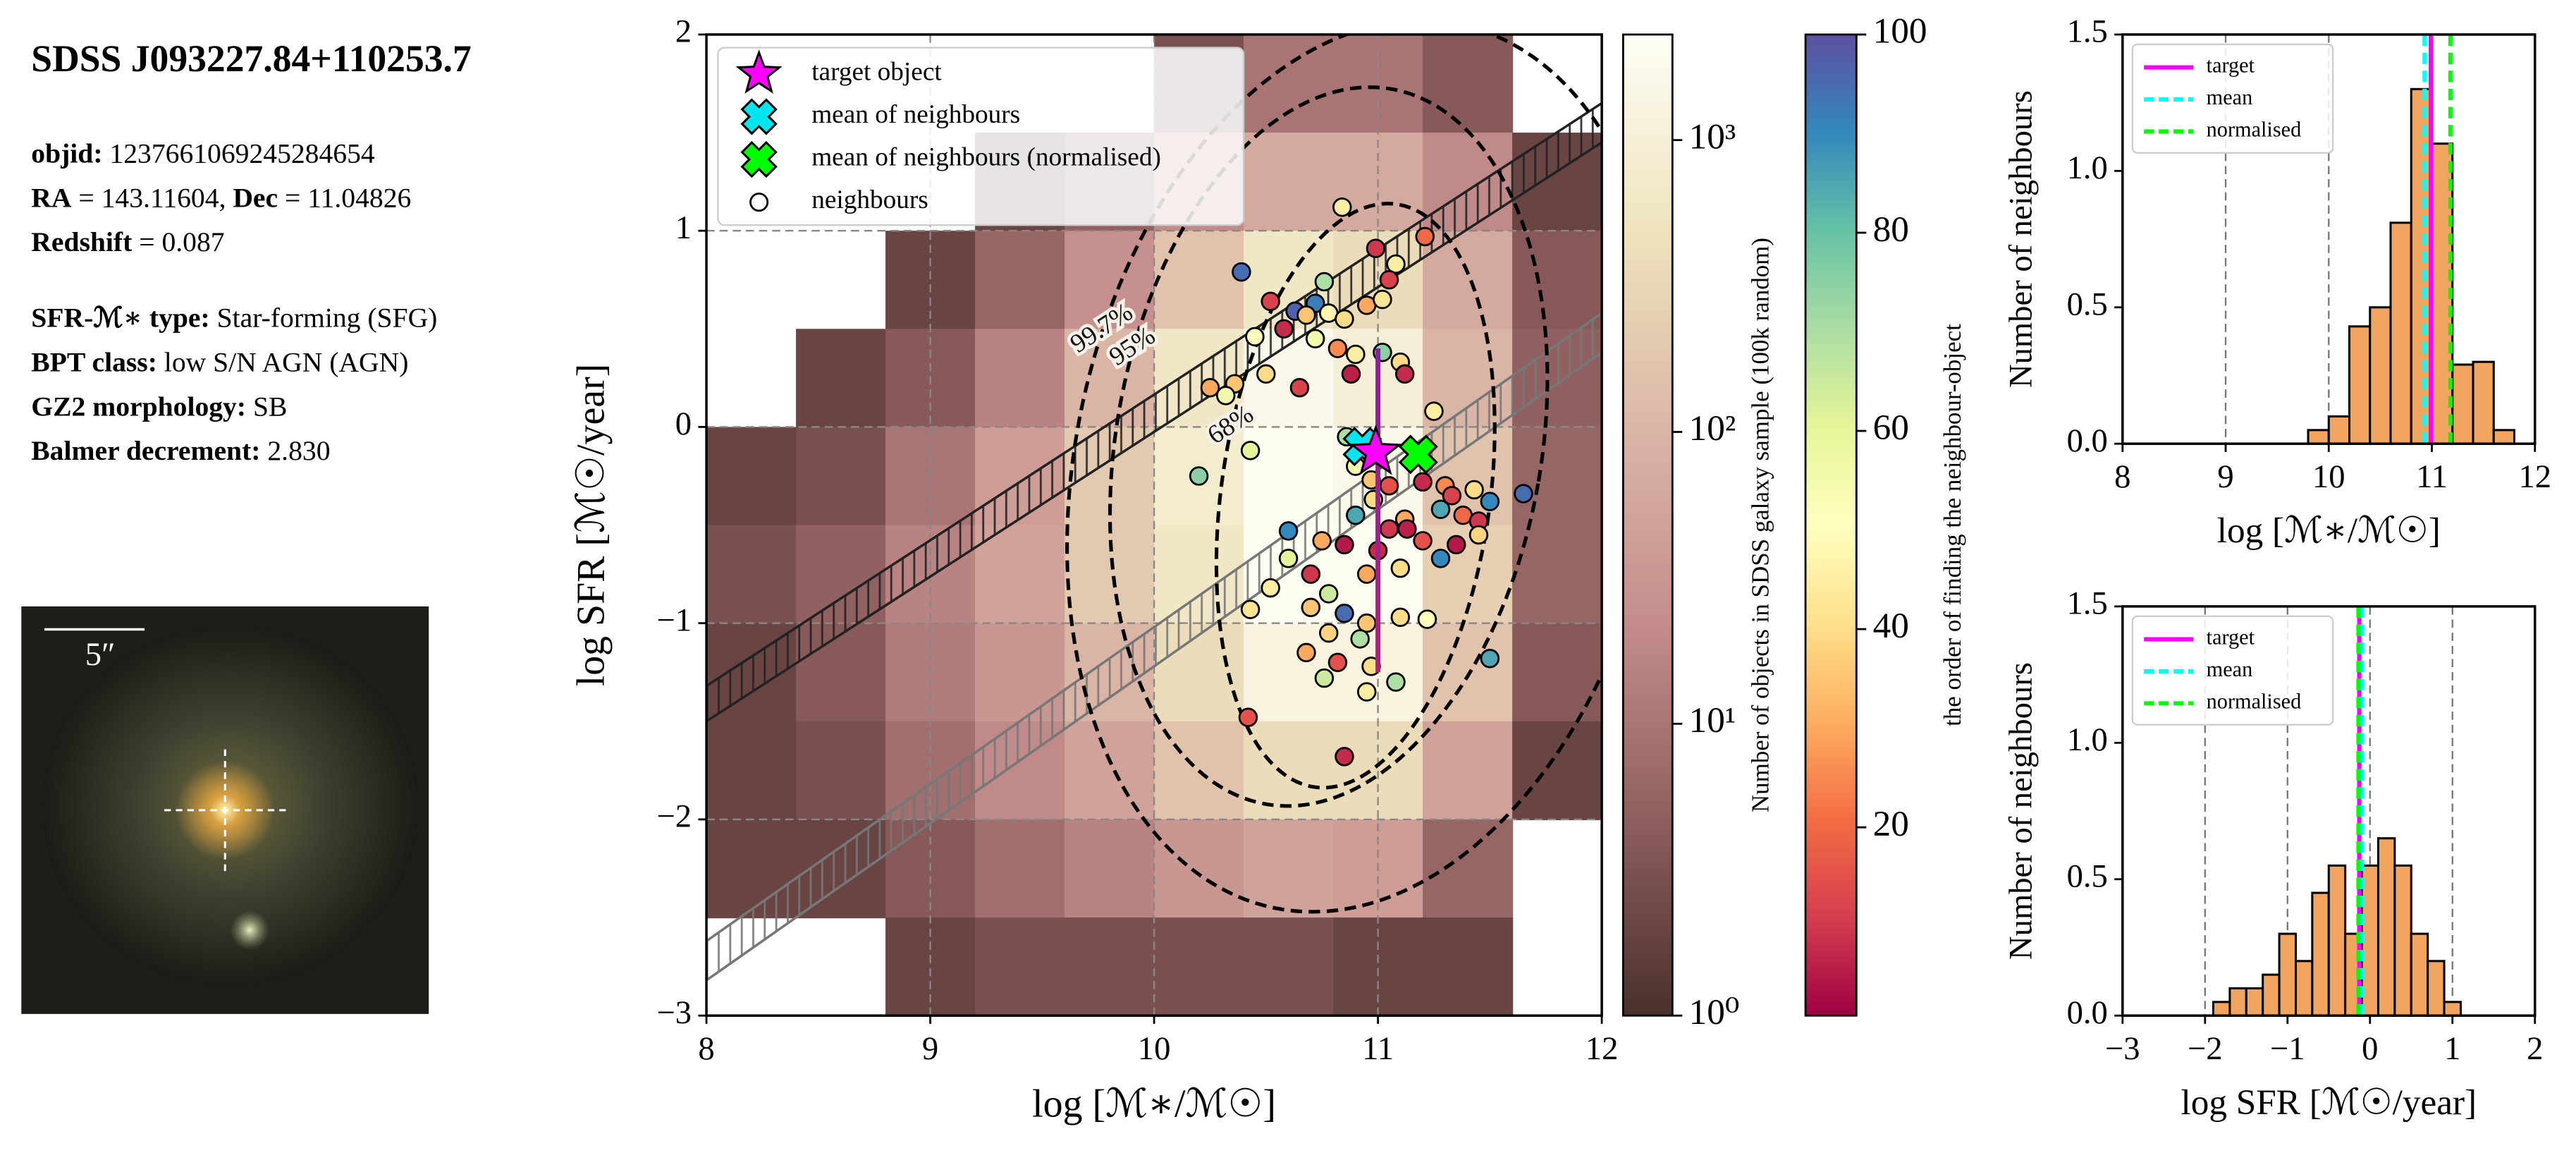 The width and height of the screenshot is (2576, 1153). What do you see at coordinates (145, 450) in the screenshot?
I see `info-text: Balmer decrement:` at bounding box center [145, 450].